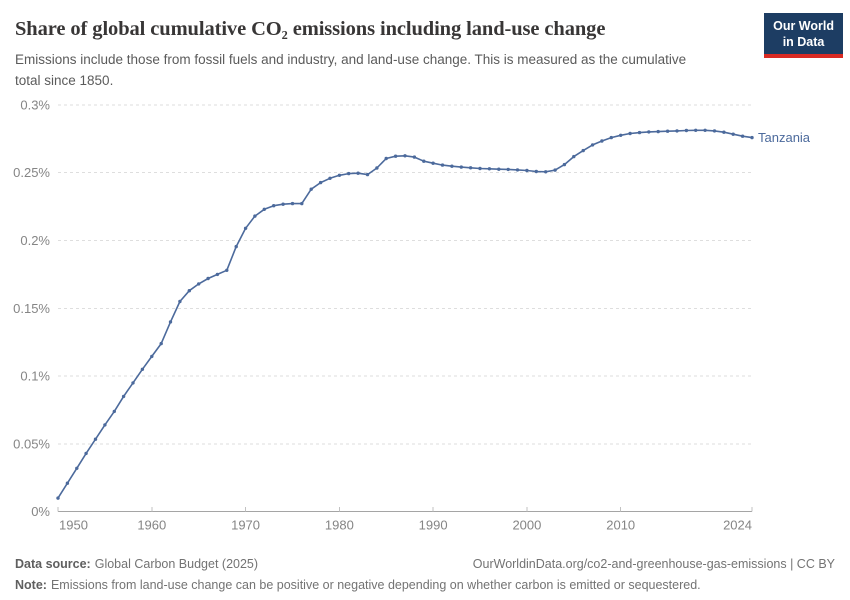 The image size is (850, 600). I want to click on y-tick-label: 0.3%, so click(35, 104).